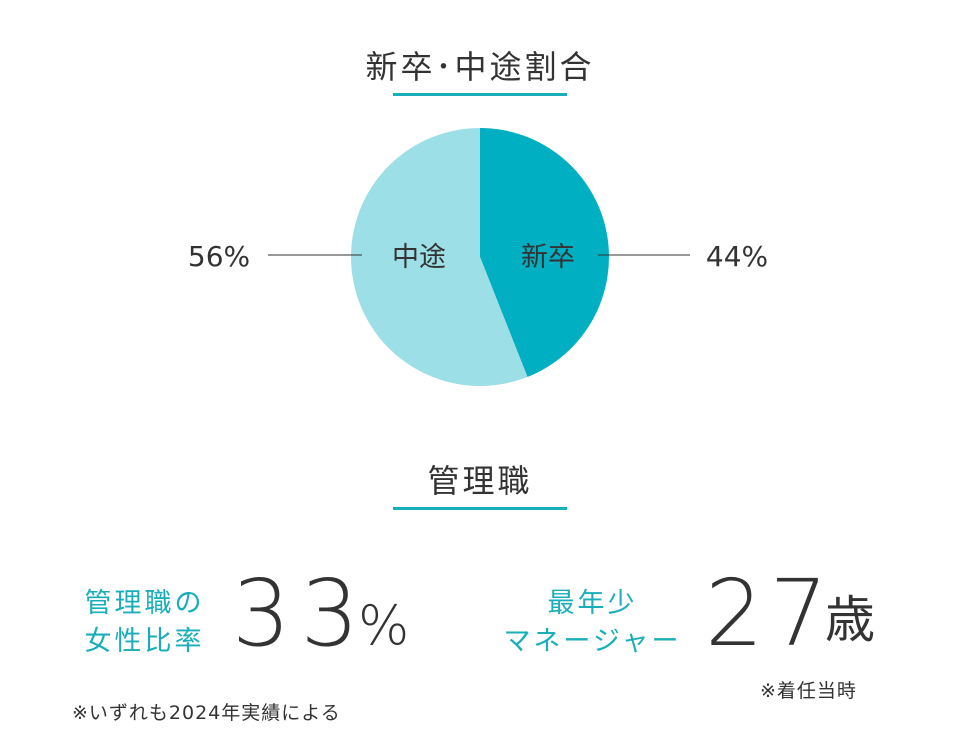 The height and width of the screenshot is (740, 960). I want to click on slice-percent-0: 44%, so click(737, 256).